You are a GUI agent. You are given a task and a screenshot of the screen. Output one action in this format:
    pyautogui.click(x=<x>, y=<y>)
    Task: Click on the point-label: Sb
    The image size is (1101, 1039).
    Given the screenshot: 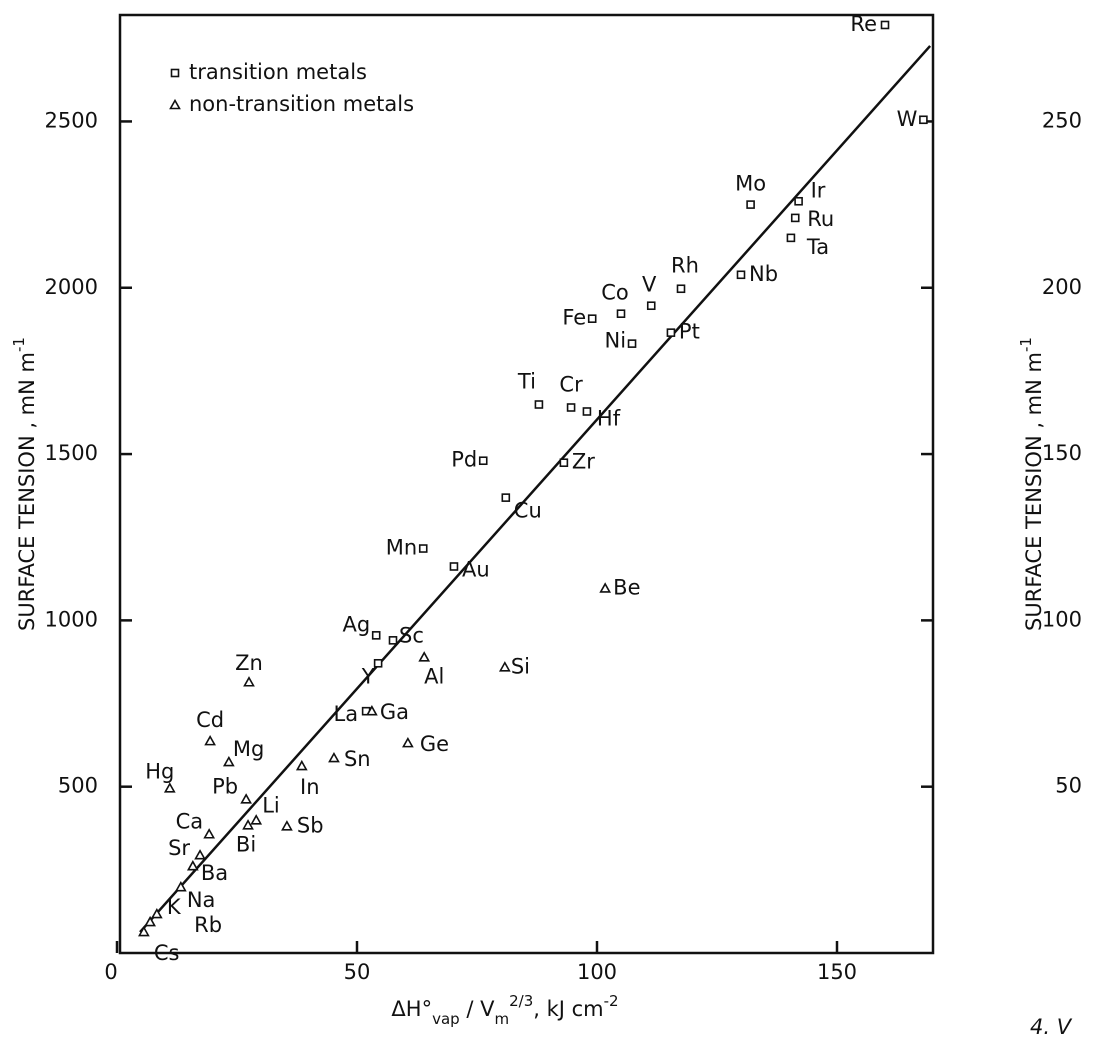 What is the action you would take?
    pyautogui.click(x=310, y=825)
    